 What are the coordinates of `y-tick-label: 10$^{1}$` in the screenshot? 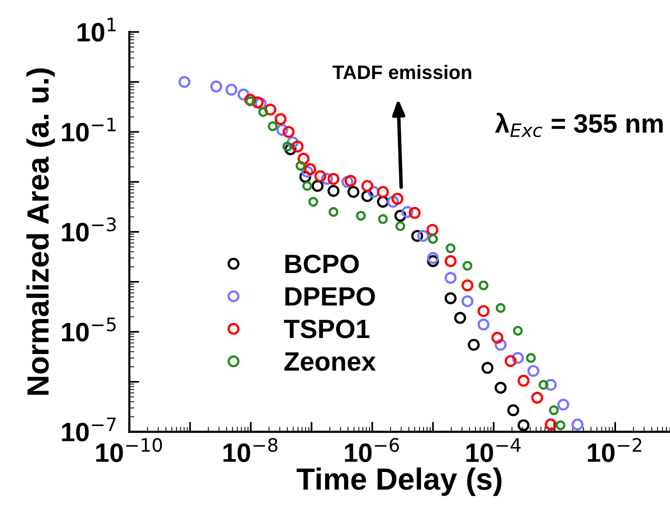 It's located at (97, 30).